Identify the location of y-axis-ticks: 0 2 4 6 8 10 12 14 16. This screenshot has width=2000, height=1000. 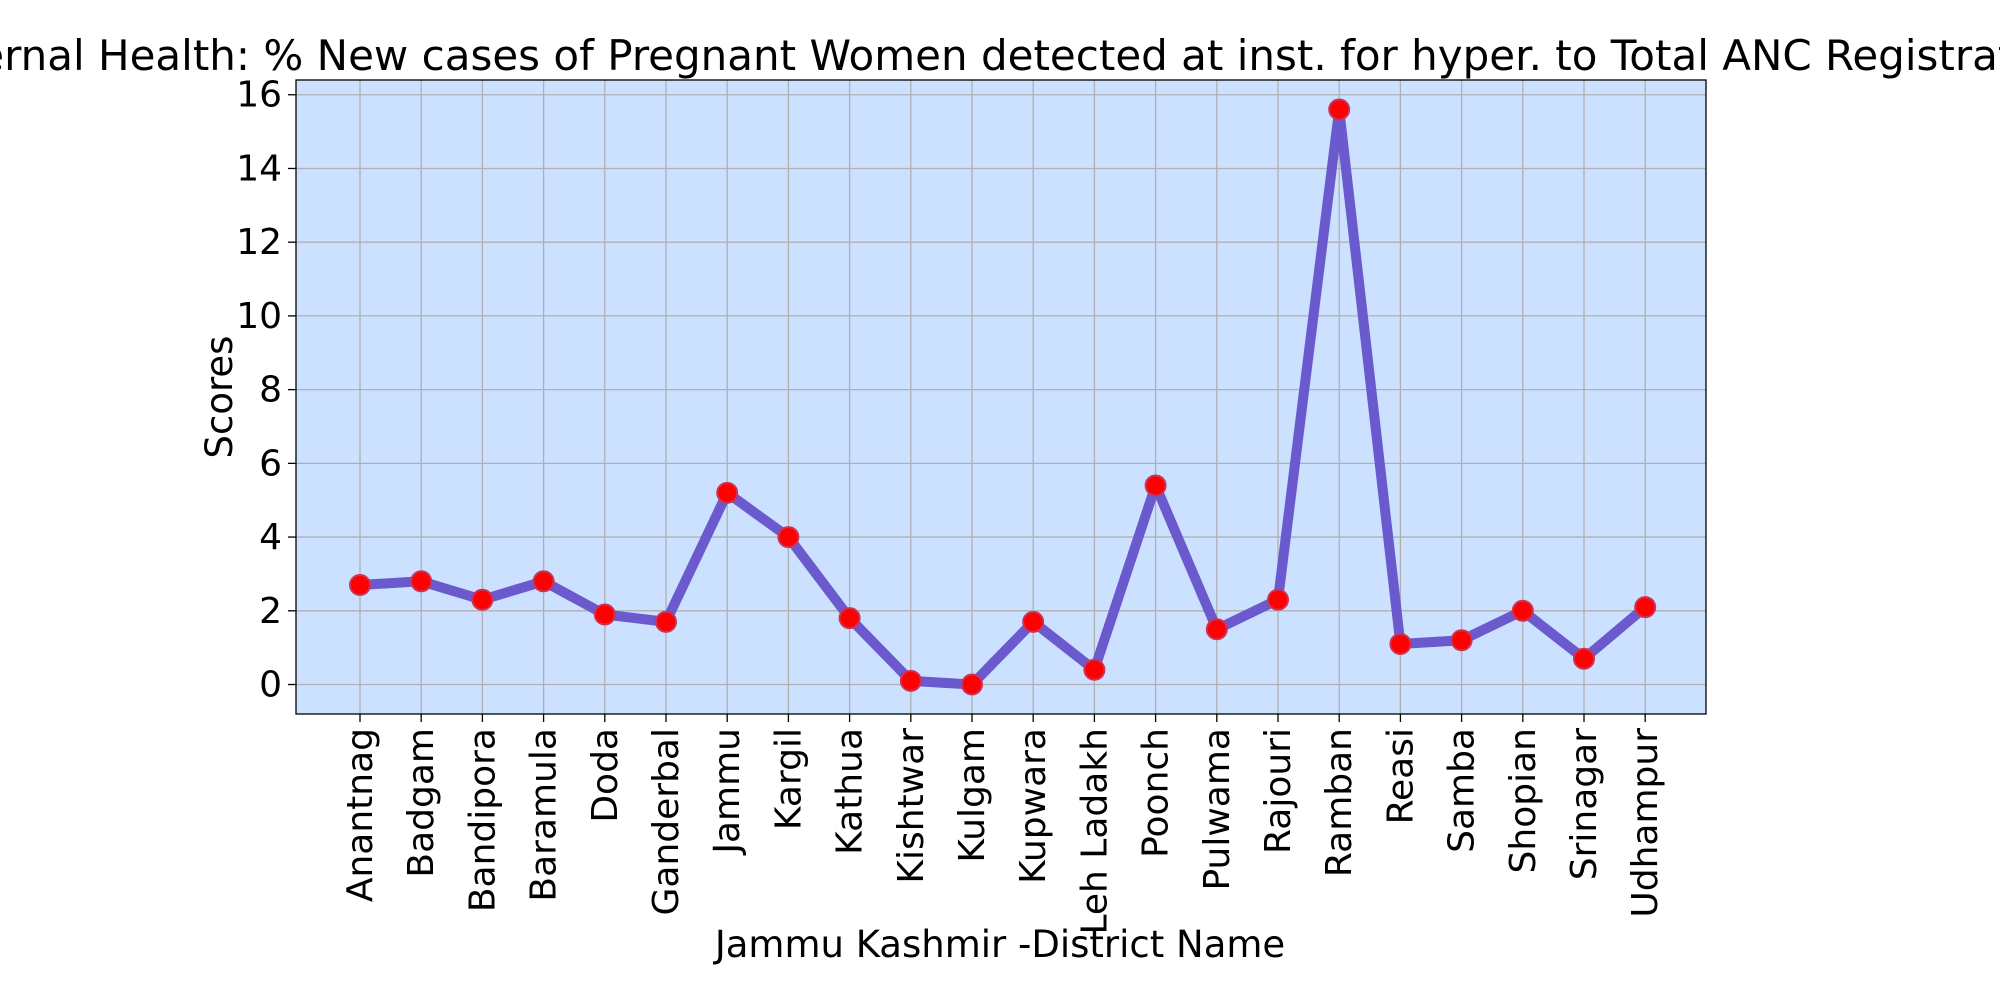
(266, 390).